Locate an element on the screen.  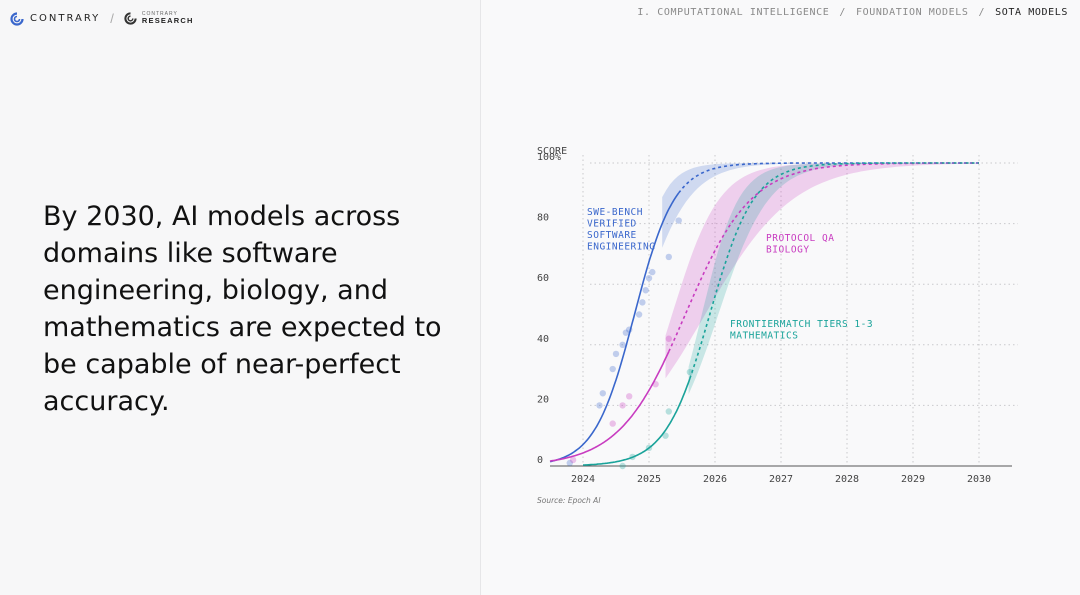
y-axis-title: SCORE is located at coordinates (552, 151).